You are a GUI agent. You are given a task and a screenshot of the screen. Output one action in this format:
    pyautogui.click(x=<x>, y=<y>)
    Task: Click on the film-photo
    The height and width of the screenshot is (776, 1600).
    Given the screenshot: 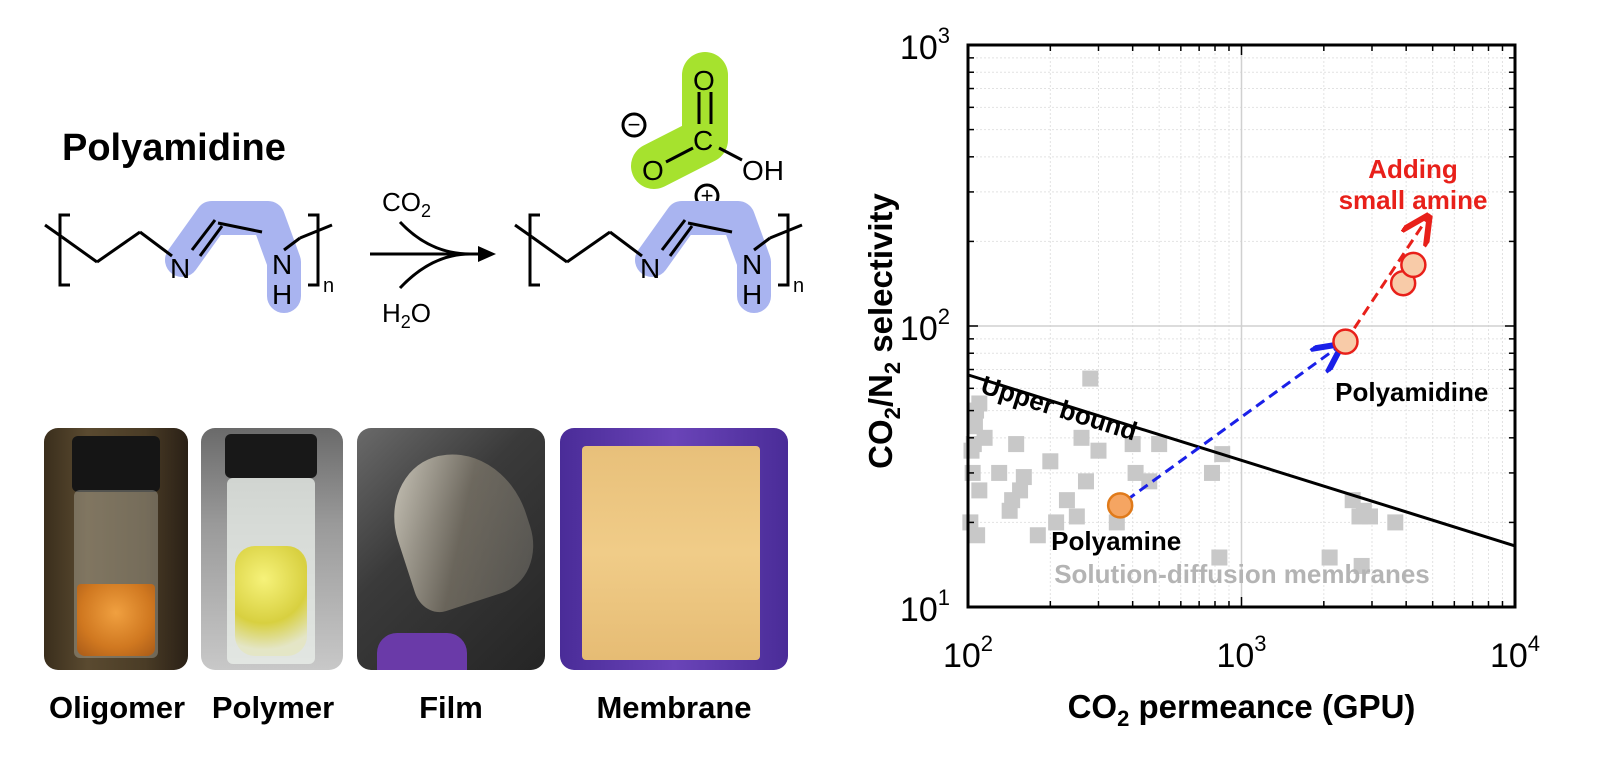 What is the action you would take?
    pyautogui.click(x=451, y=549)
    